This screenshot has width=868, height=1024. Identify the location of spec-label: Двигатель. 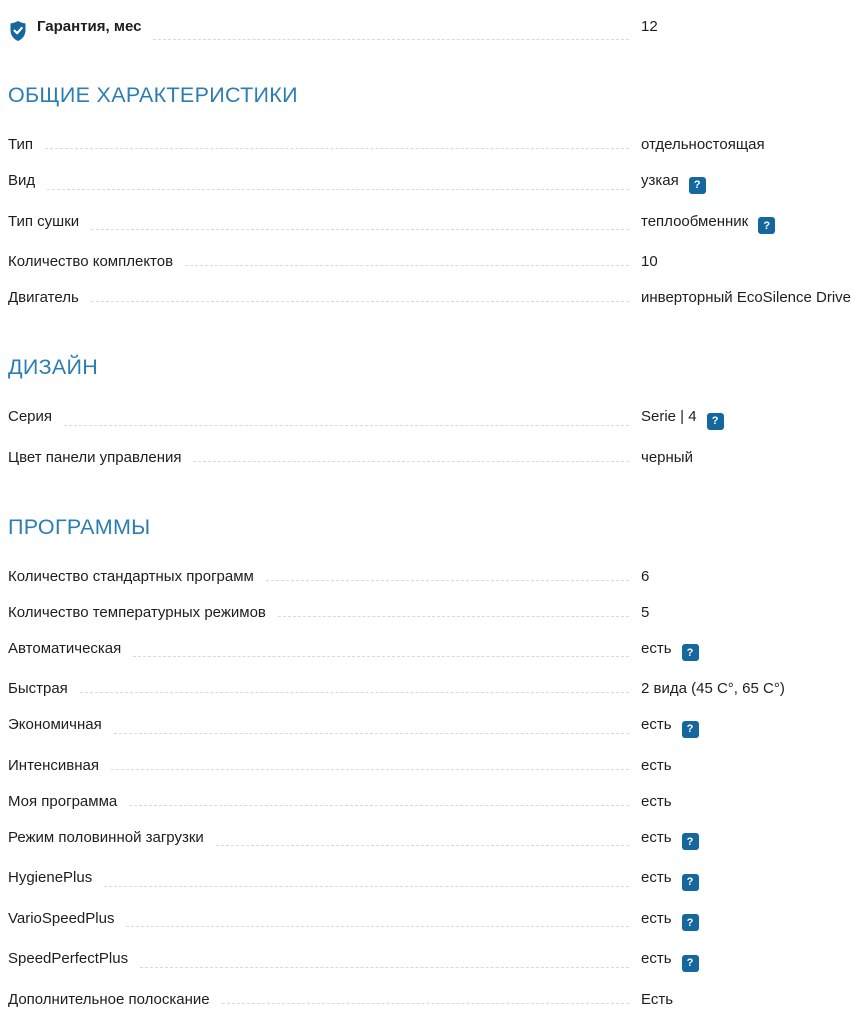
(43, 297).